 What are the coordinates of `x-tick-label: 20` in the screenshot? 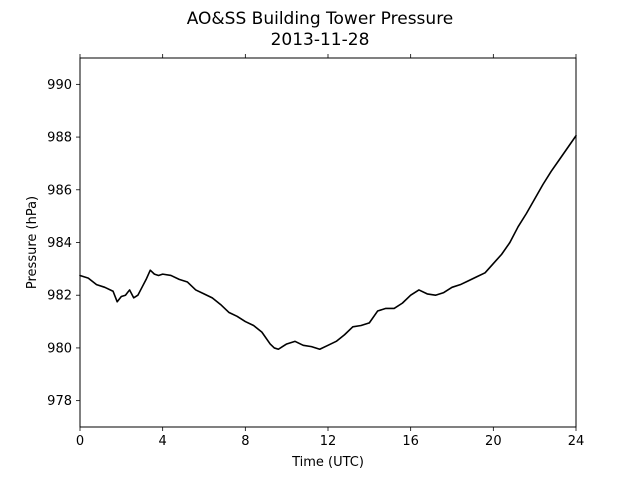 It's located at (493, 441).